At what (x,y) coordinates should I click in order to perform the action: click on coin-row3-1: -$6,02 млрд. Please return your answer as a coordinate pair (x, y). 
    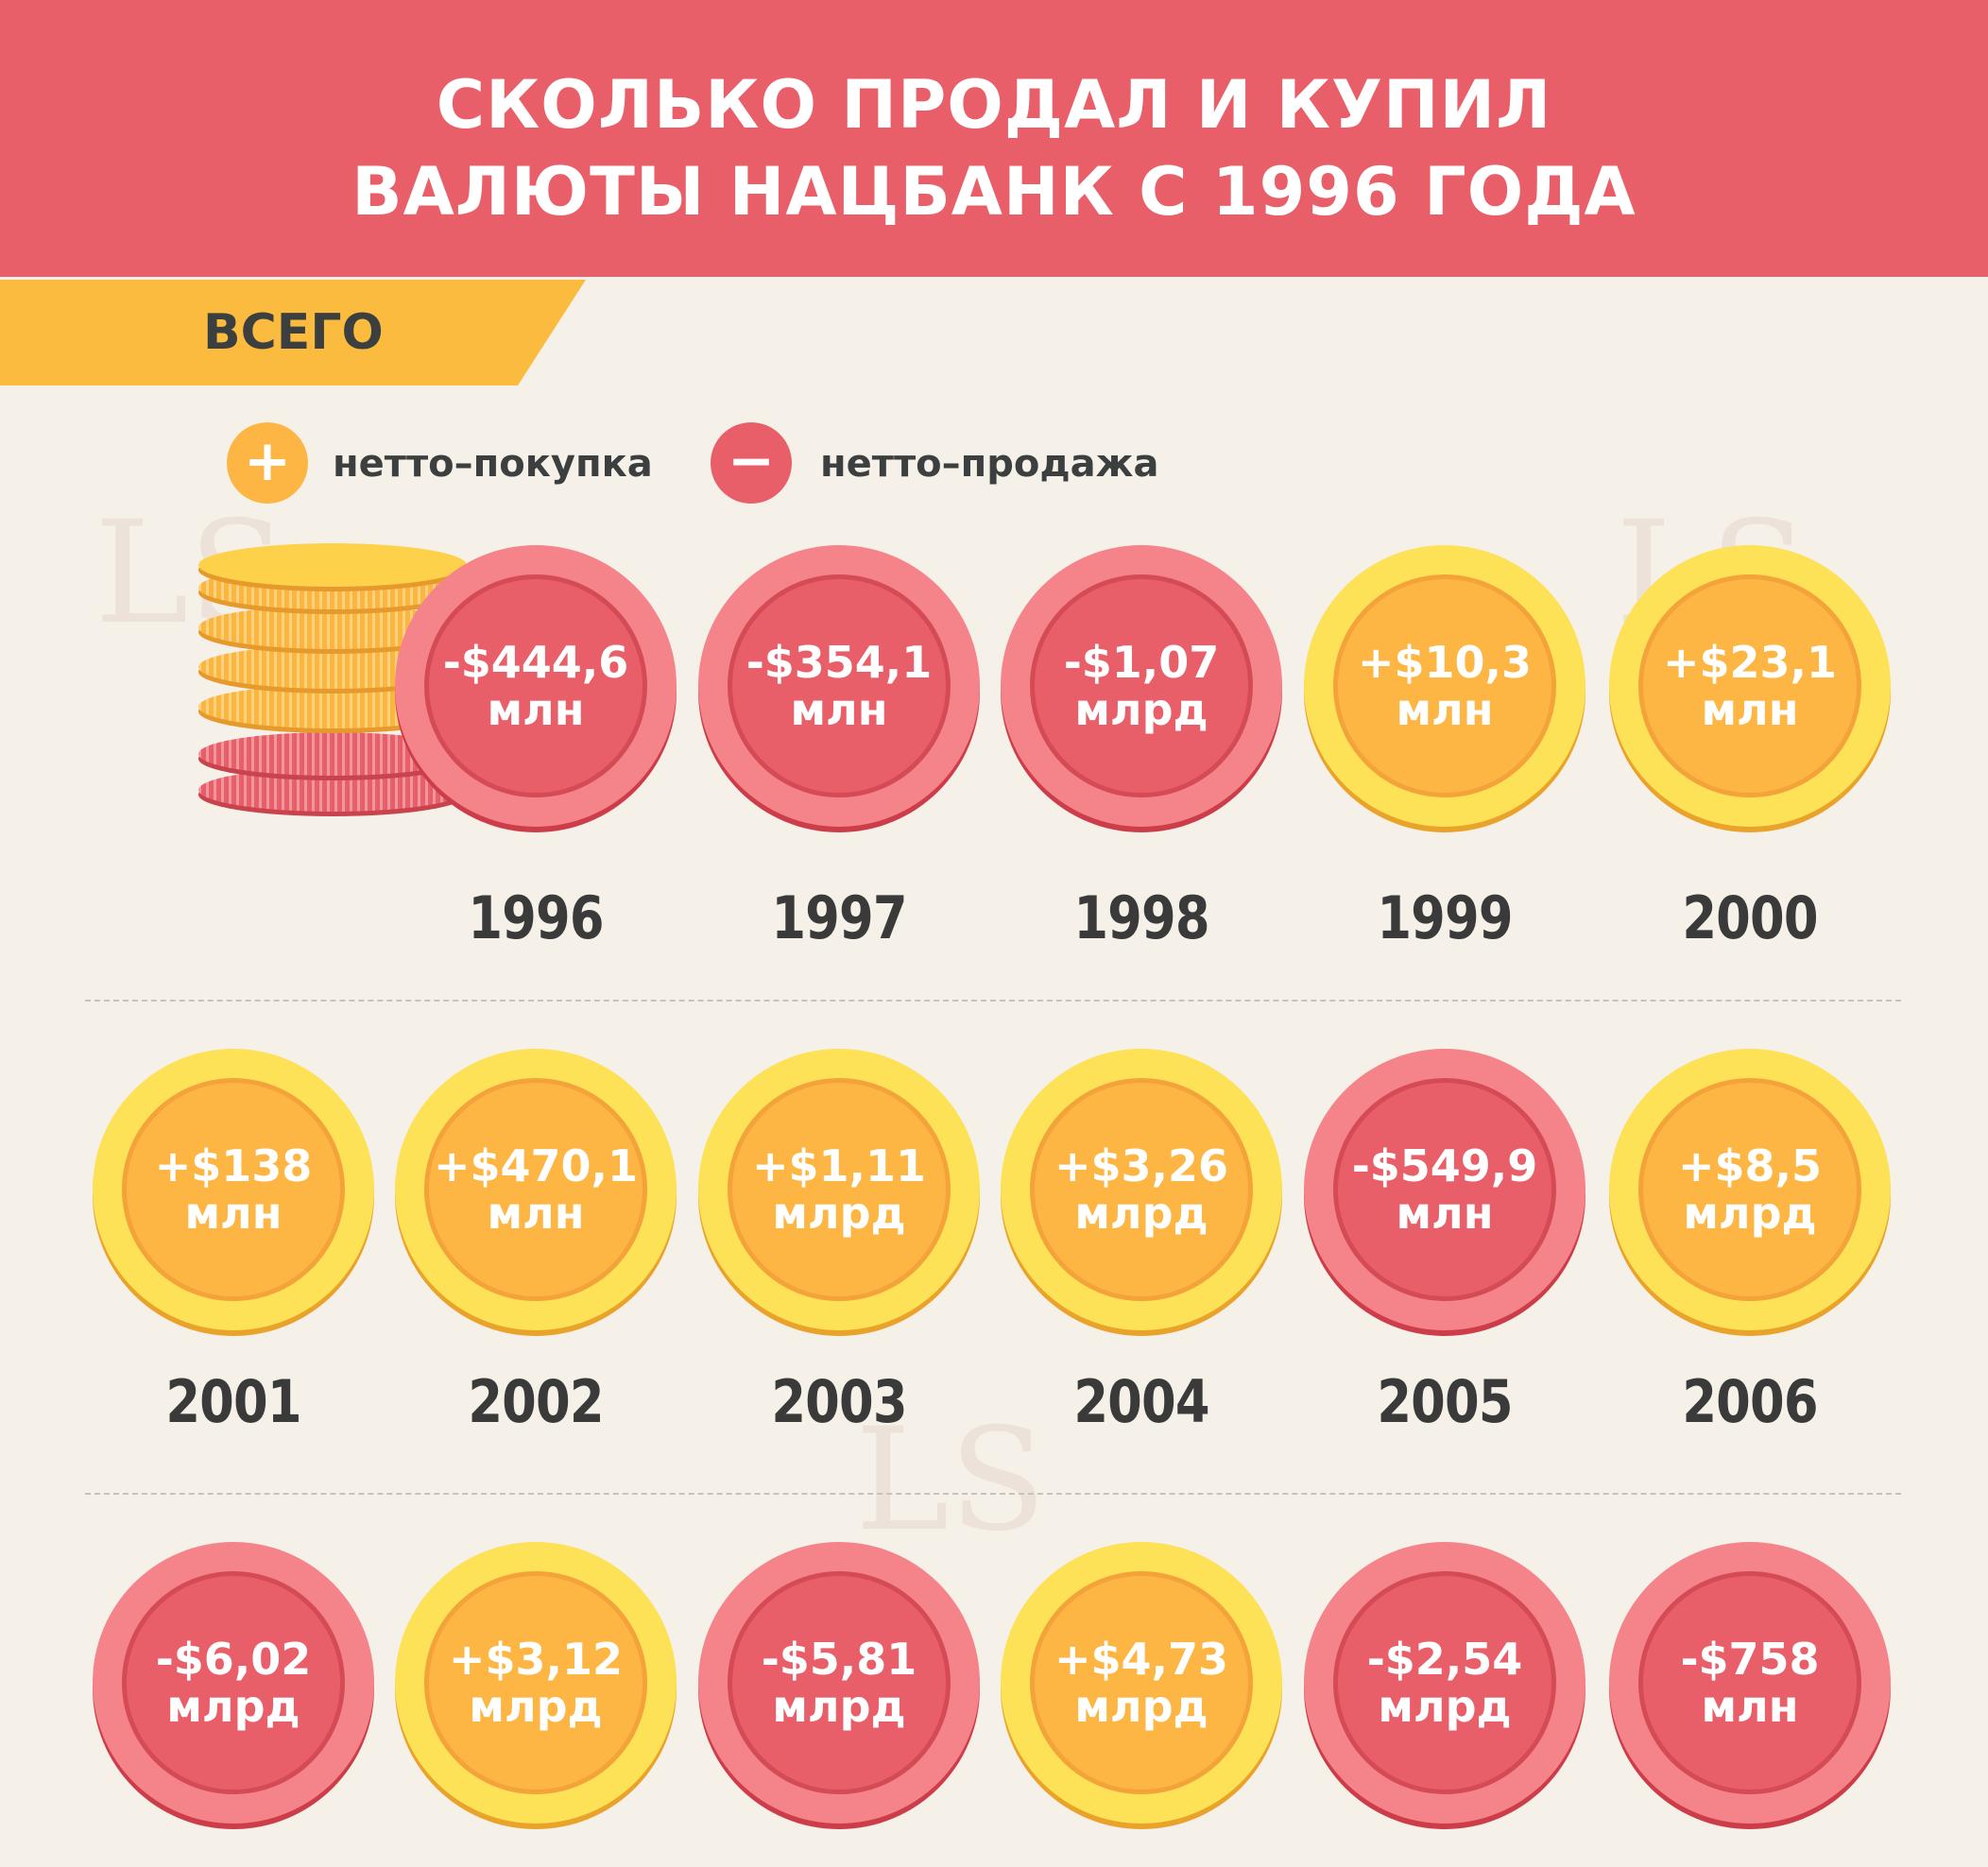
    Looking at the image, I should click on (233, 1683).